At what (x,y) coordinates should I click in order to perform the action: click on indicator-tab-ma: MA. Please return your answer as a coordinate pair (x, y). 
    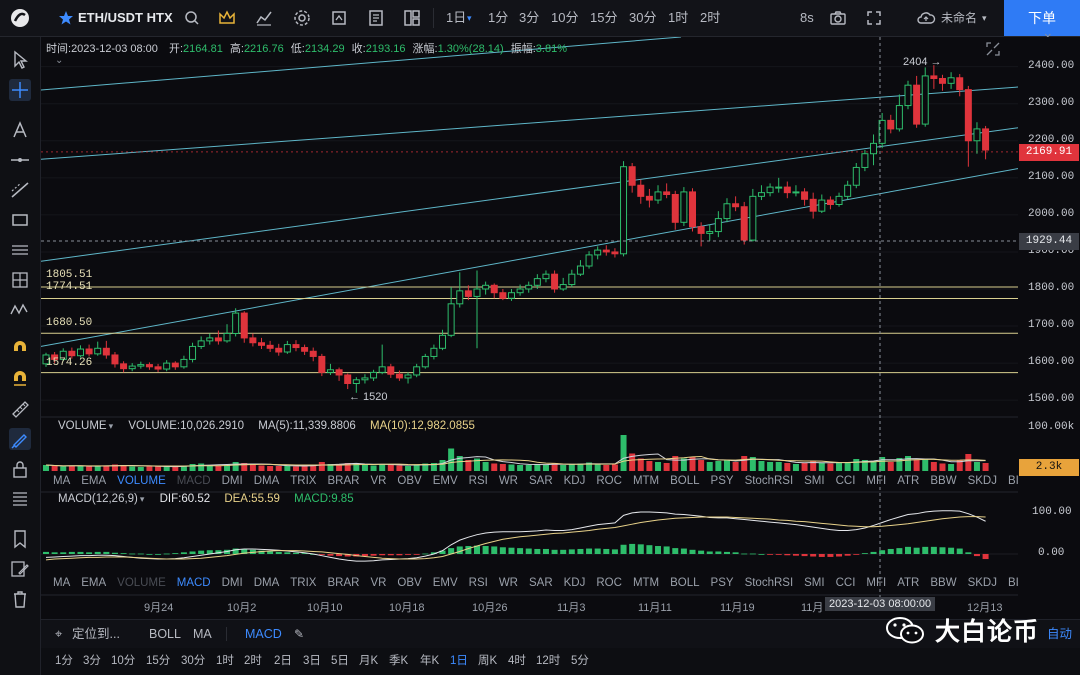
    Looking at the image, I should click on (62, 583).